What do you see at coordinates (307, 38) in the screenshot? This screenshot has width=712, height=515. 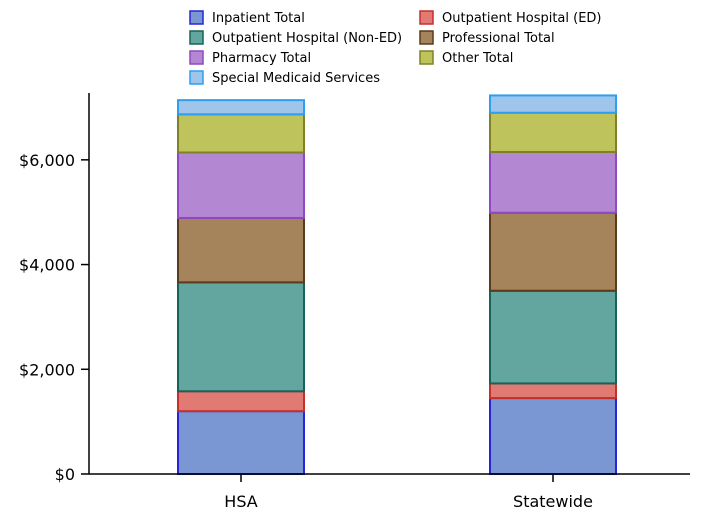 I see `legend-label: Outpatient Hospital (Non-ED)` at bounding box center [307, 38].